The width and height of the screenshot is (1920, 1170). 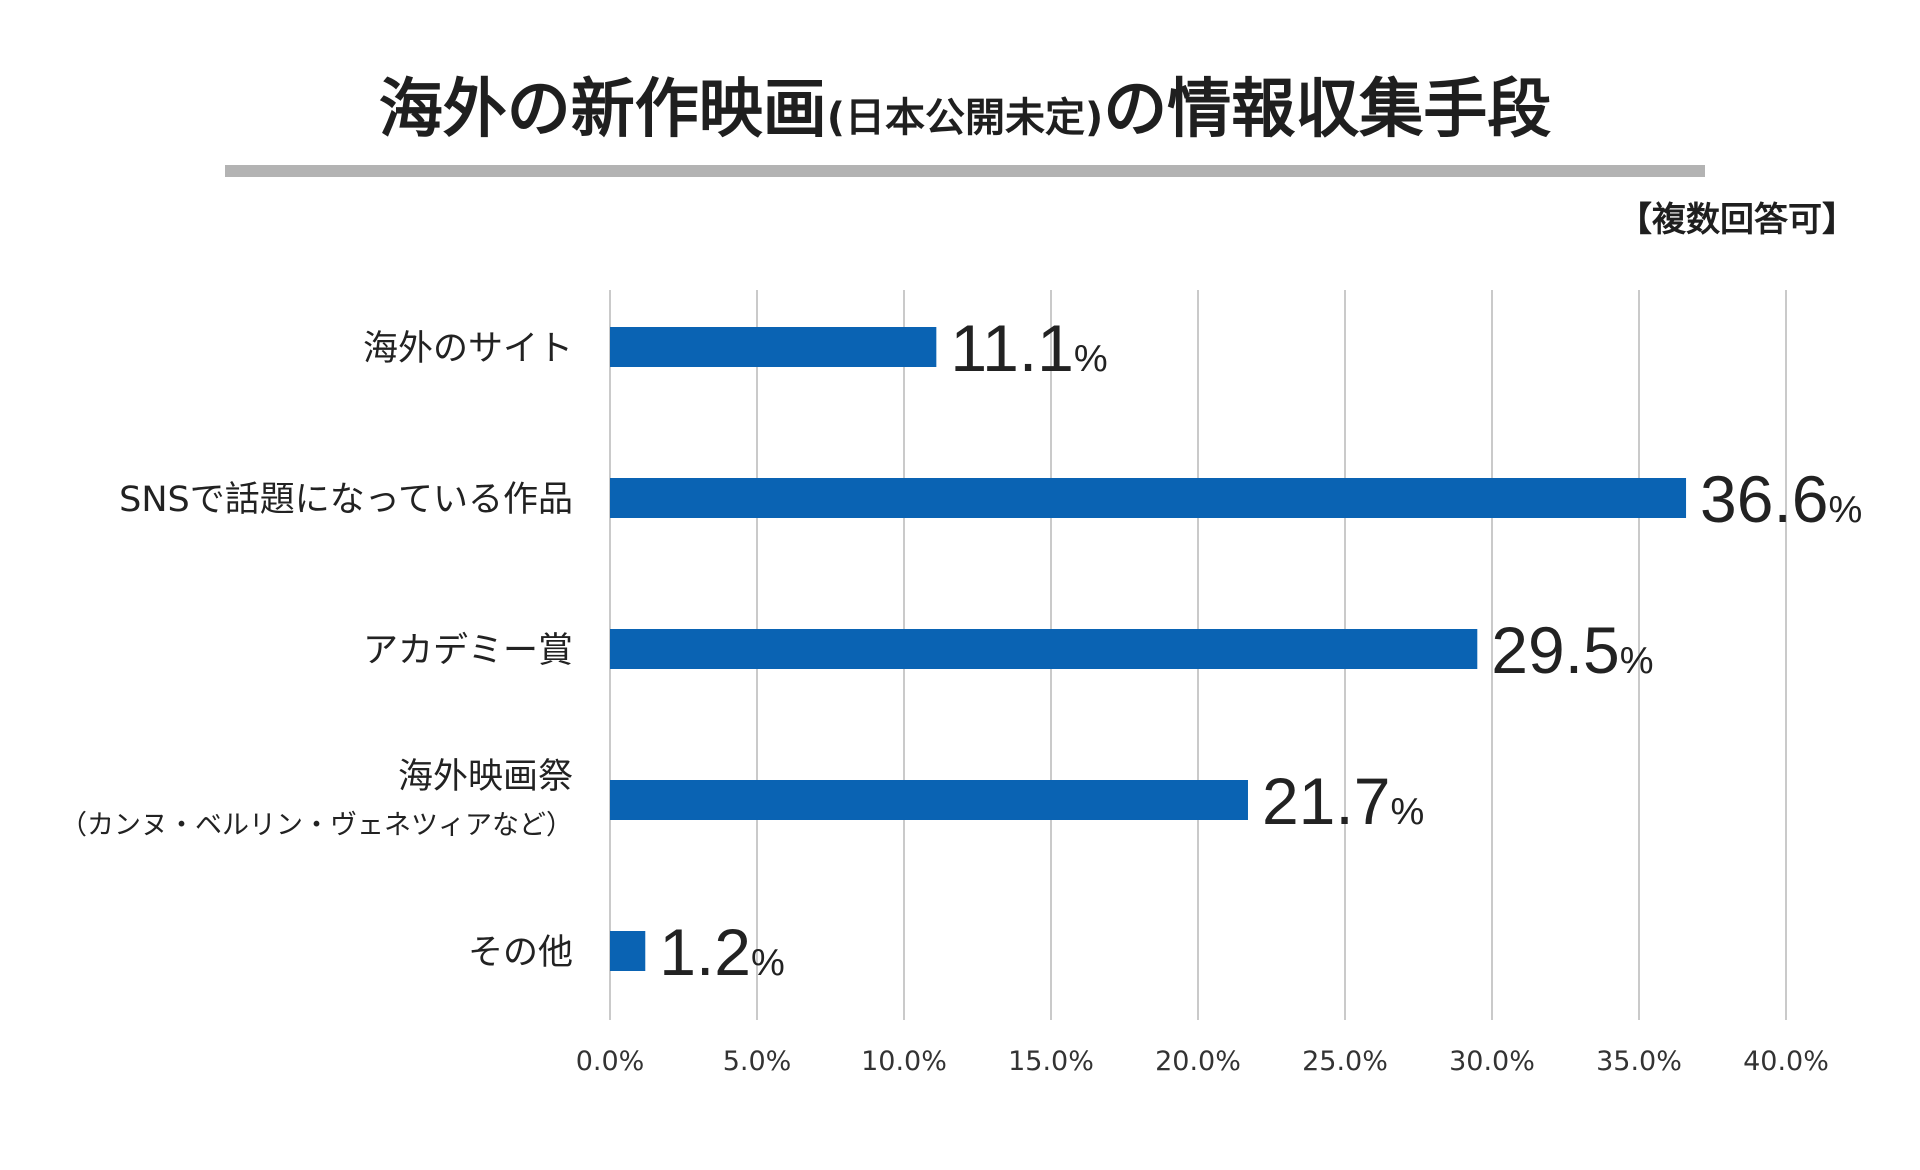 What do you see at coordinates (316, 825) in the screenshot?
I see `category-sub-label: （カンヌ・ベルリン・ヴェネツィアなど）` at bounding box center [316, 825].